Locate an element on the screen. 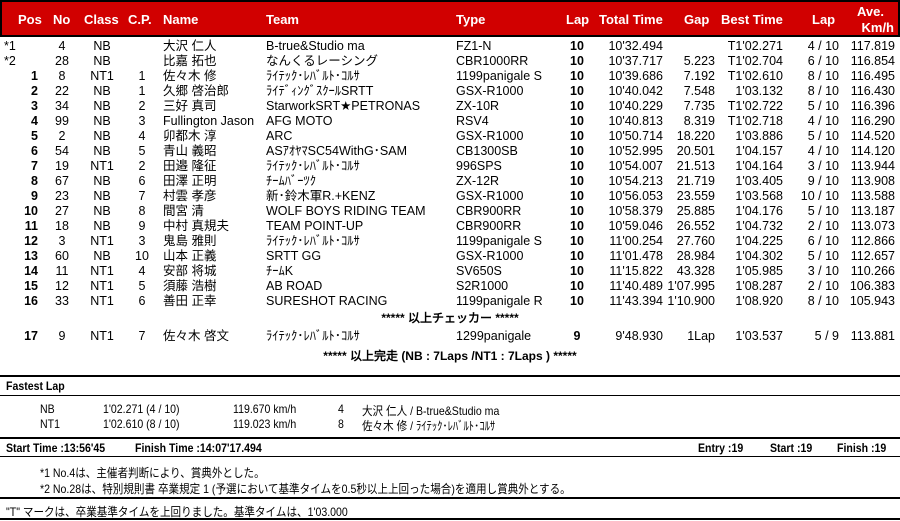  cell-type: CBR900RR is located at coordinates (489, 226).